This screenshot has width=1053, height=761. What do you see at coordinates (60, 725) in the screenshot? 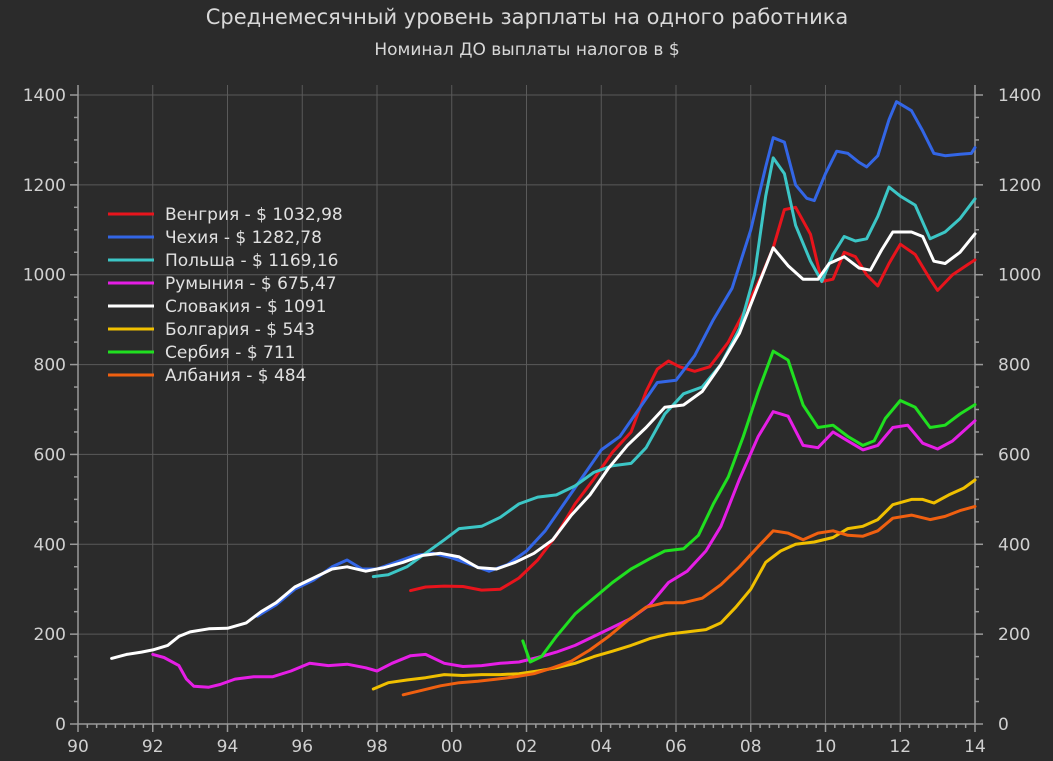
I see `y-tick-label-left: 0` at bounding box center [60, 725].